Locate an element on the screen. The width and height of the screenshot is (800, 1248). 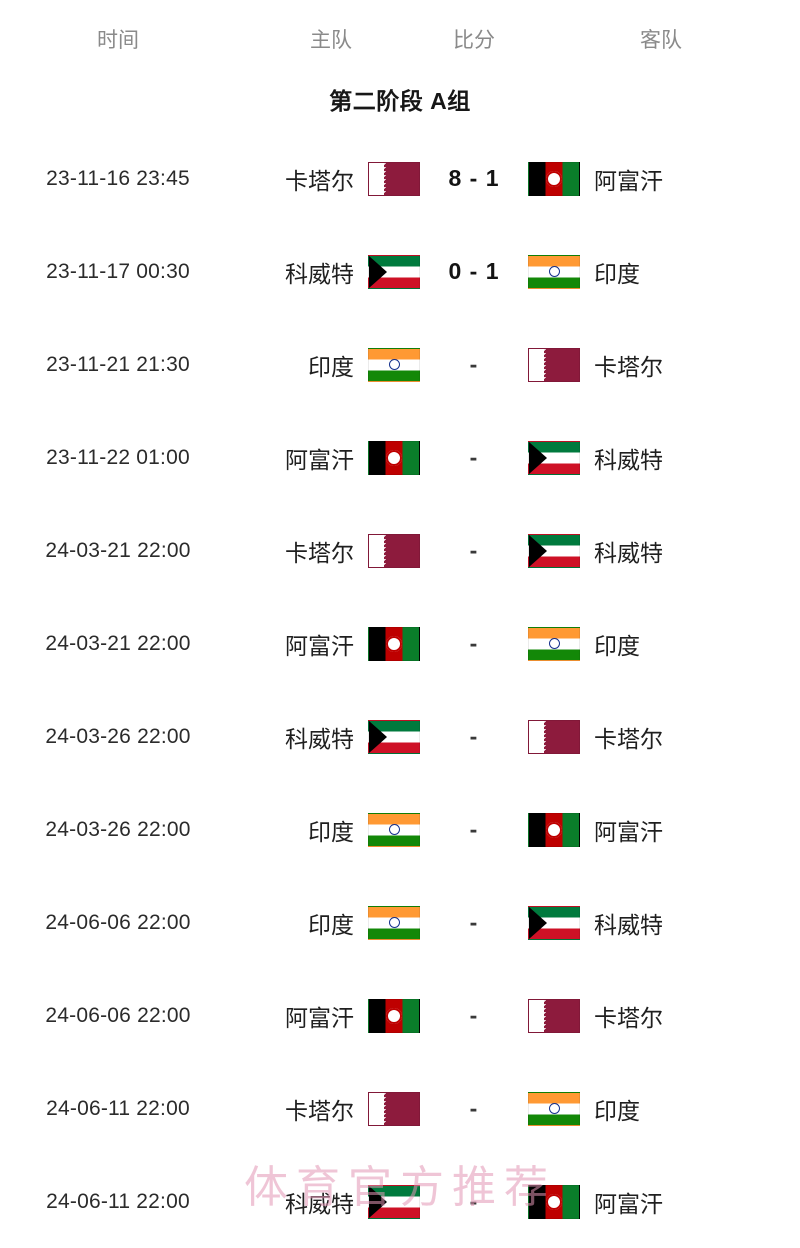
match-row: 24-03-26 22:00 印度 - 阿富汗 is located at coordinates (400, 829).